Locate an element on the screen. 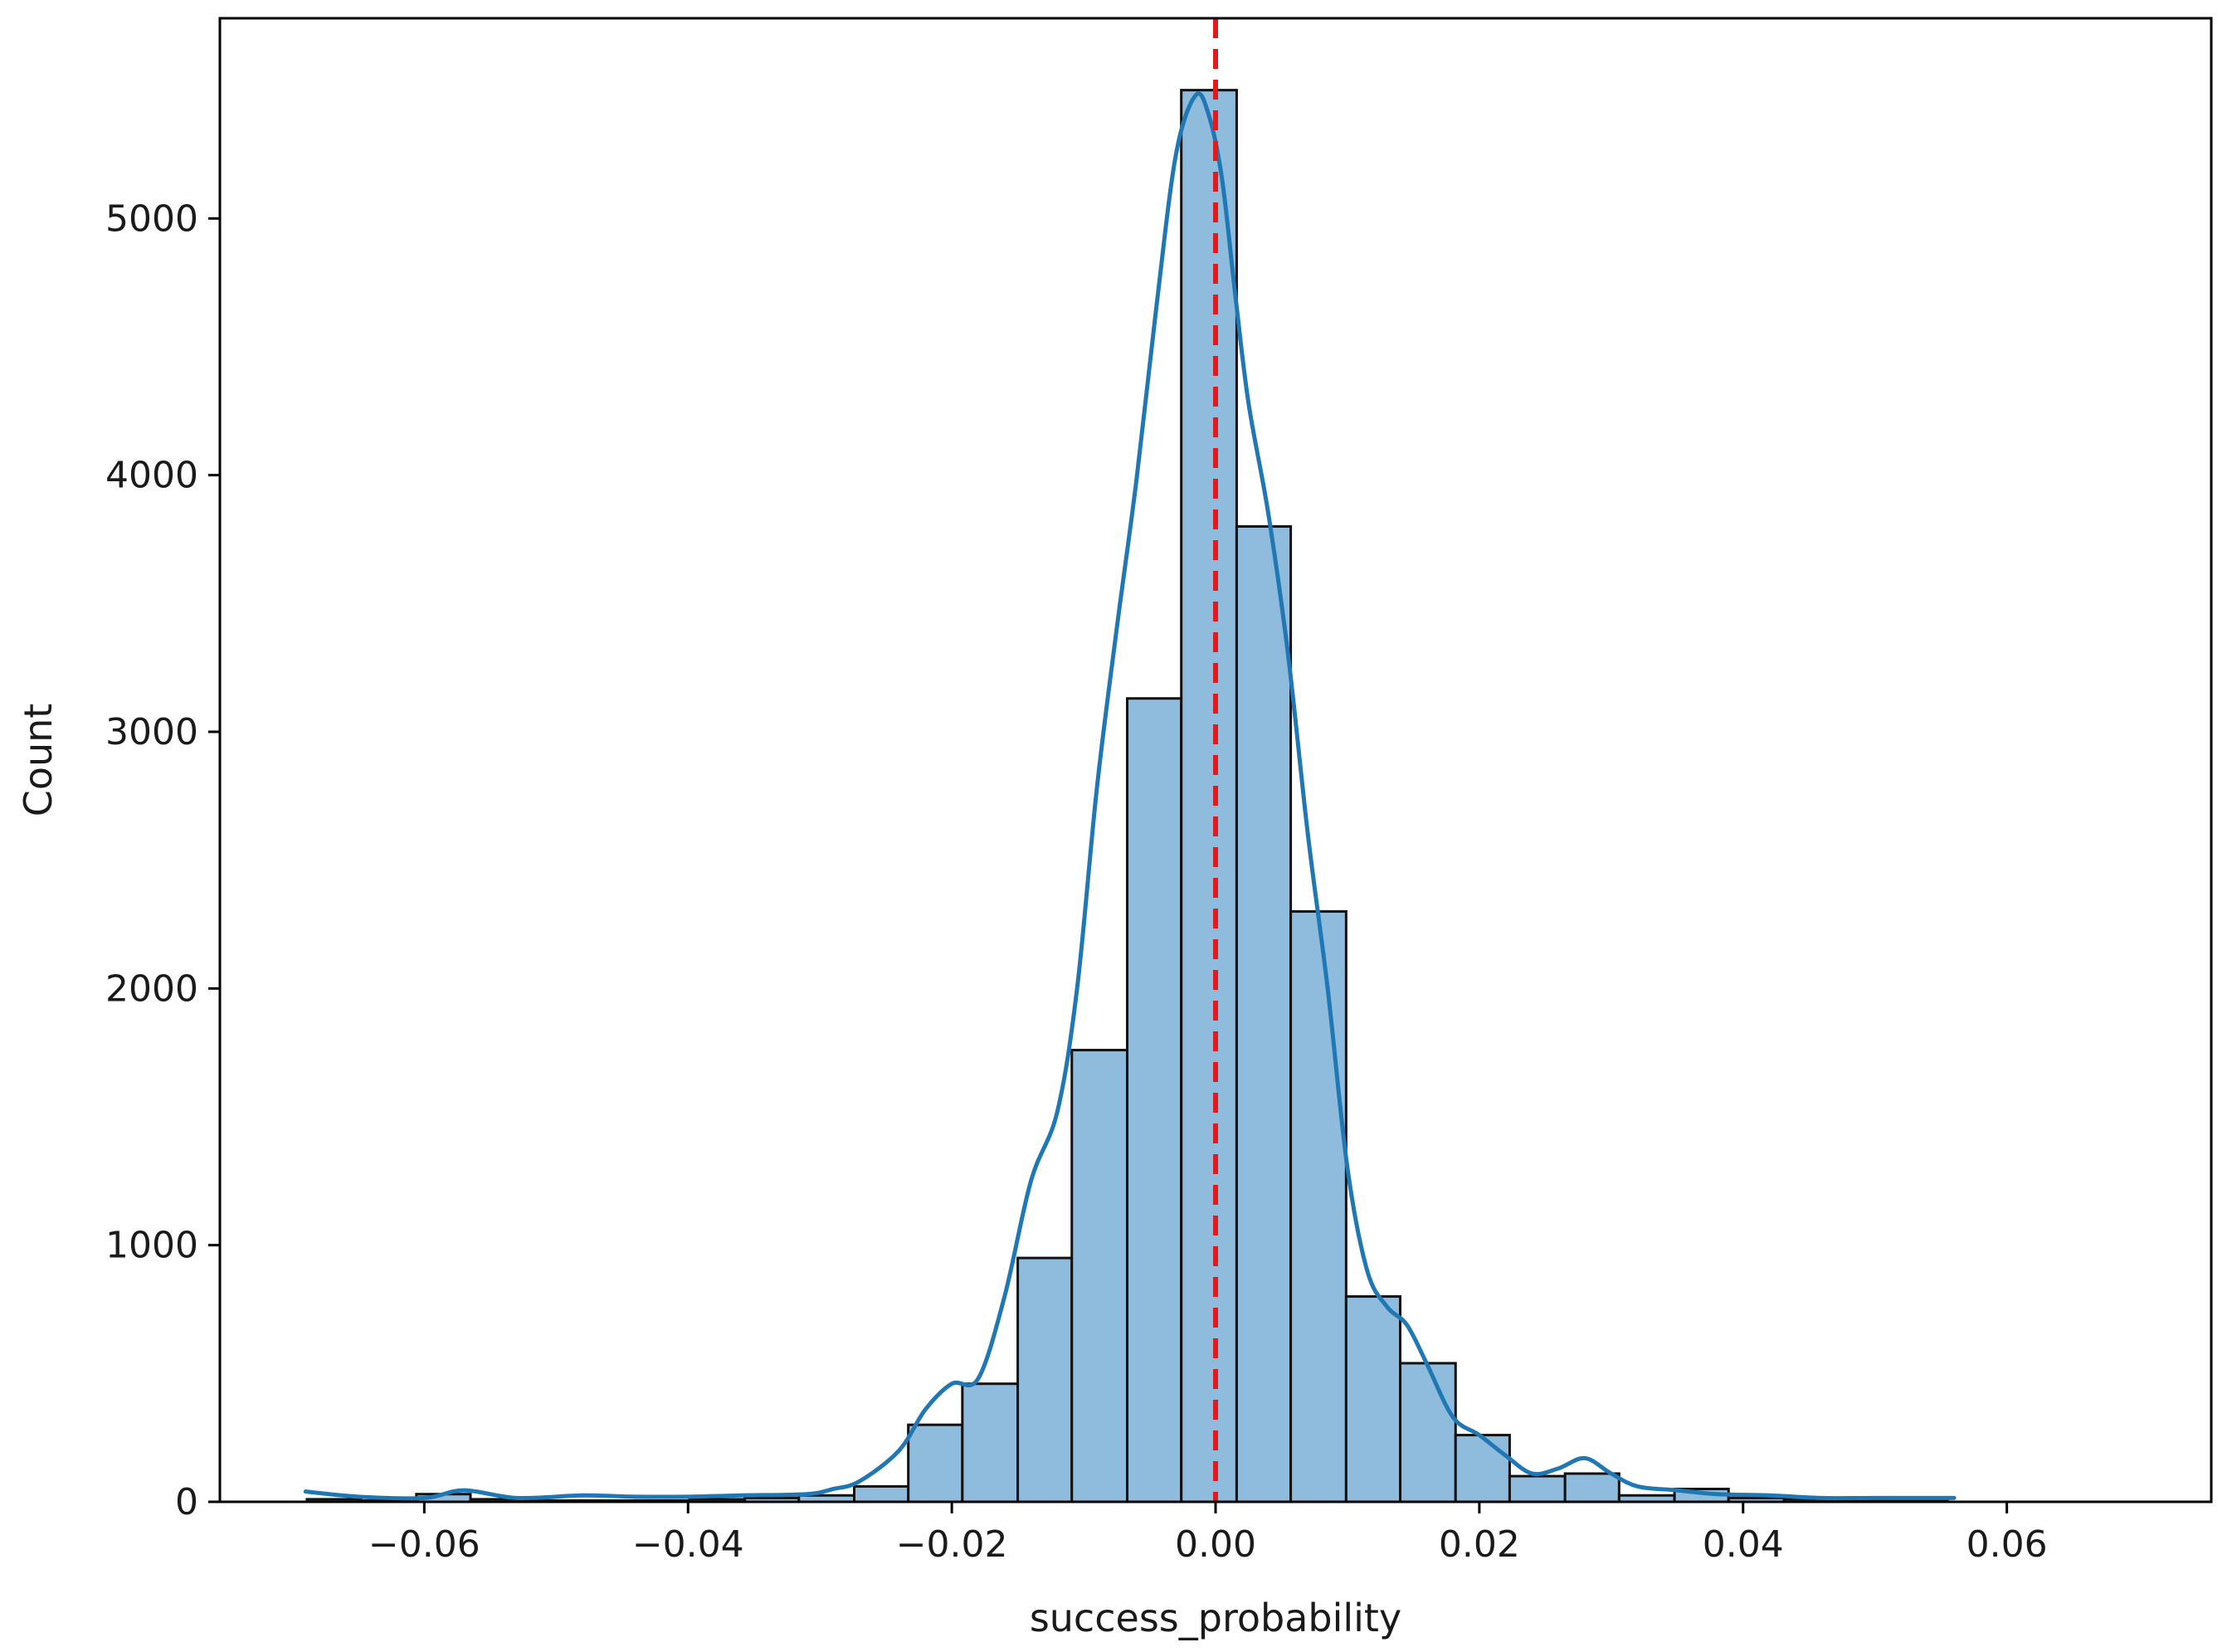 This screenshot has height=1652, width=2232. y-tick-label: 1000 is located at coordinates (151, 1246).